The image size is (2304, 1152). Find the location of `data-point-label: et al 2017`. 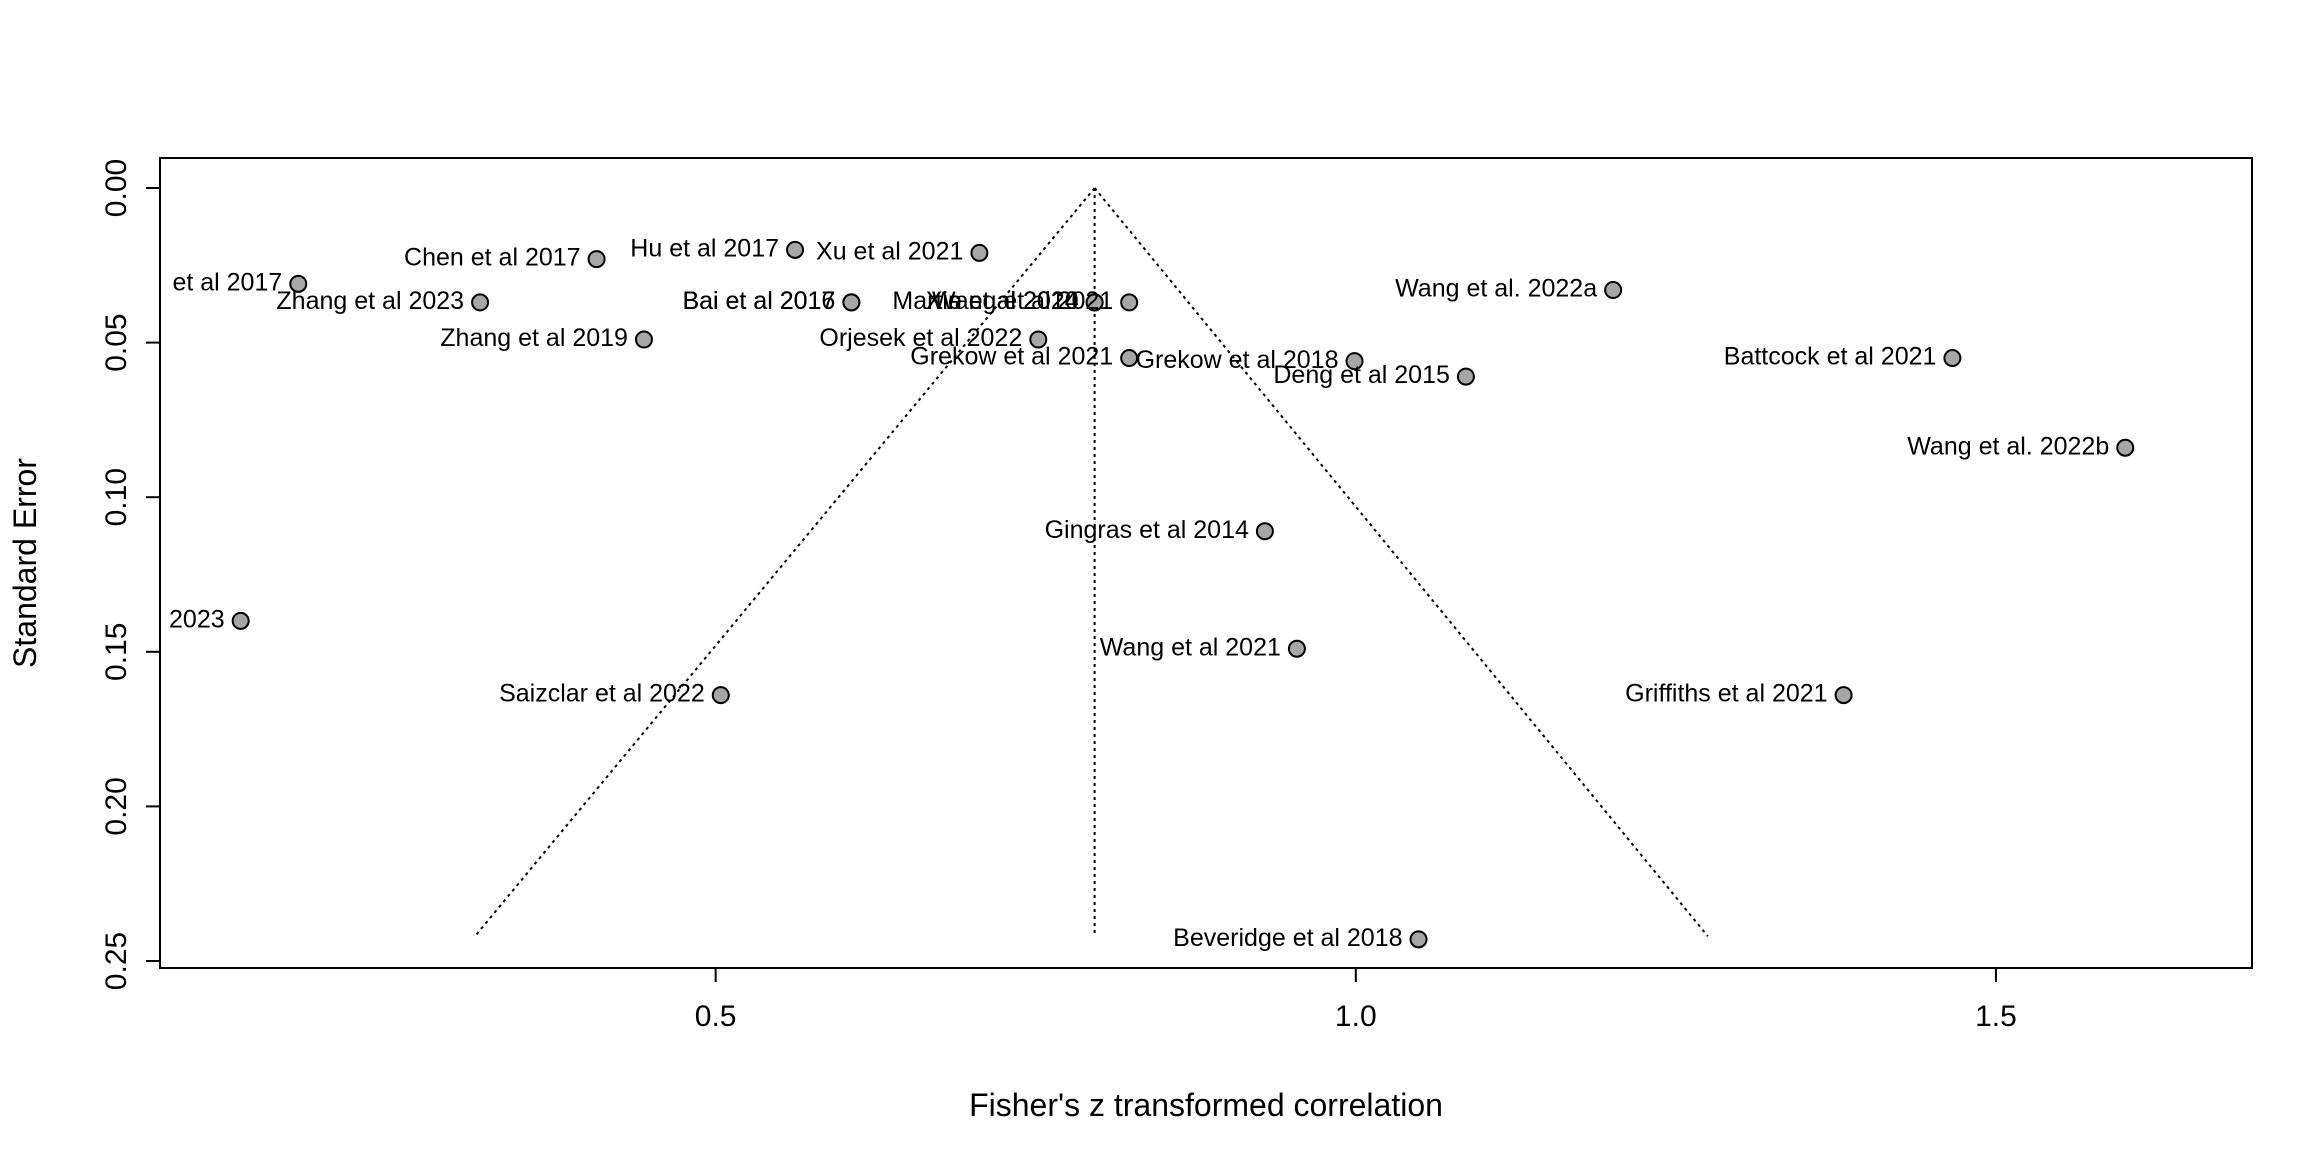

data-point-label: et al 2017 is located at coordinates (227, 282).